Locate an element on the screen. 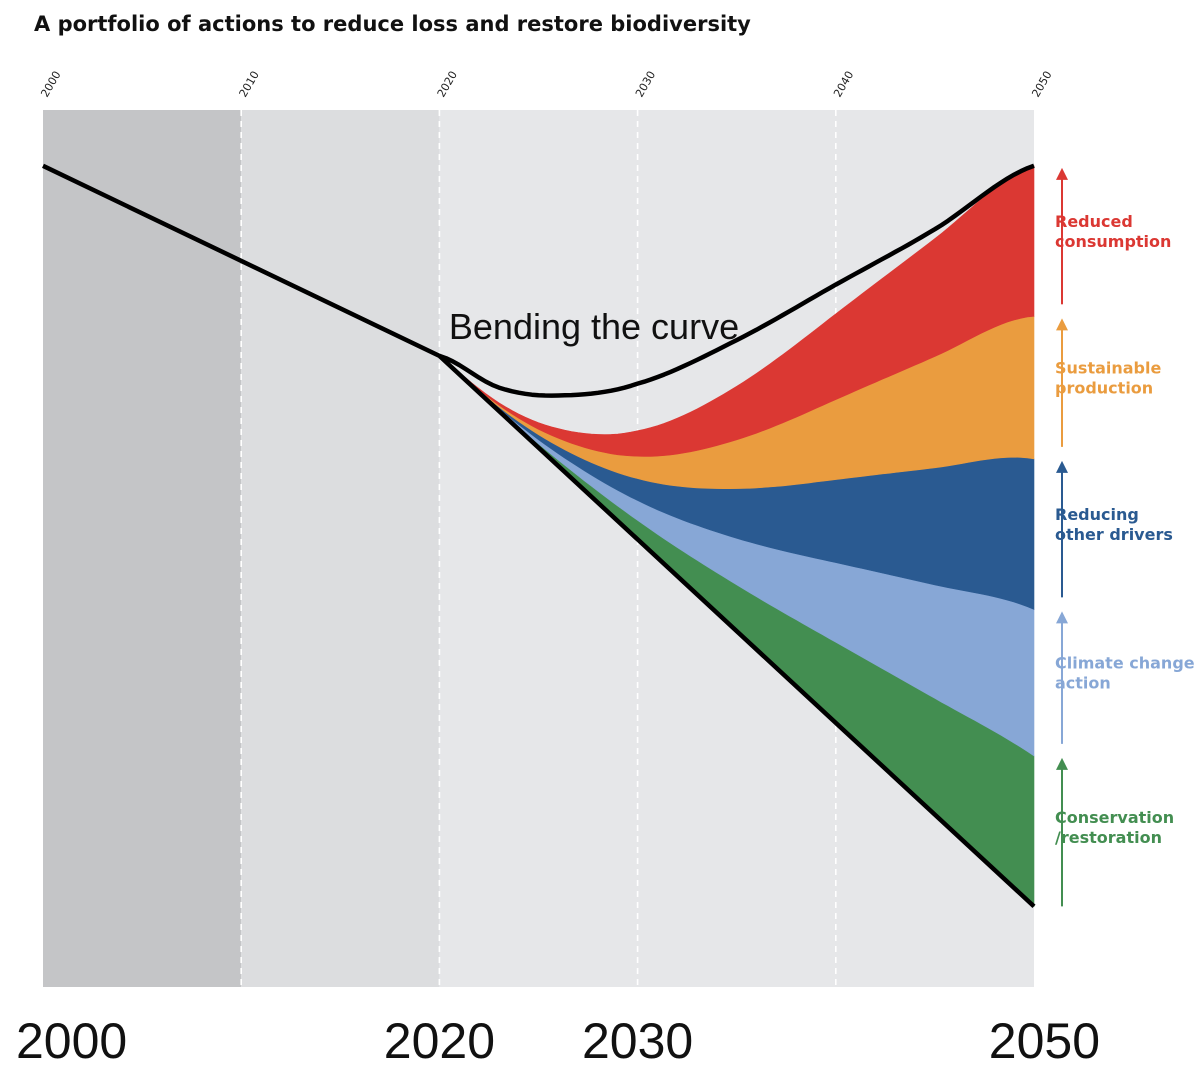 The image size is (1200, 1089). top-tick-label: 2030 is located at coordinates (645, 84).